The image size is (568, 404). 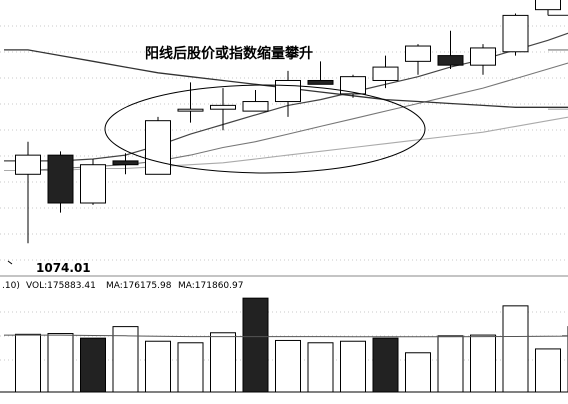 What do you see at coordinates (139, 286) in the screenshot?
I see `volume-ma1-label: MA:176175.98` at bounding box center [139, 286].